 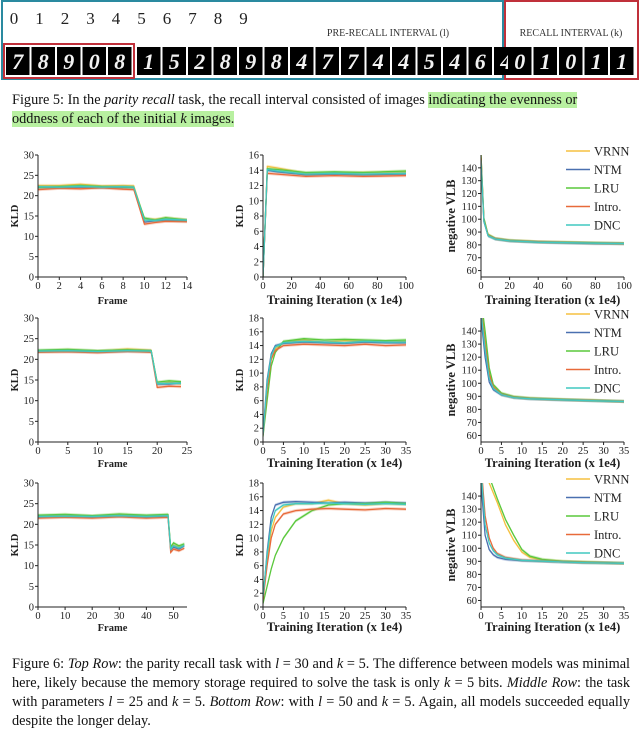 What do you see at coordinates (478, 683) in the screenshot?
I see `fig6-text: = 5 bits.` at bounding box center [478, 683].